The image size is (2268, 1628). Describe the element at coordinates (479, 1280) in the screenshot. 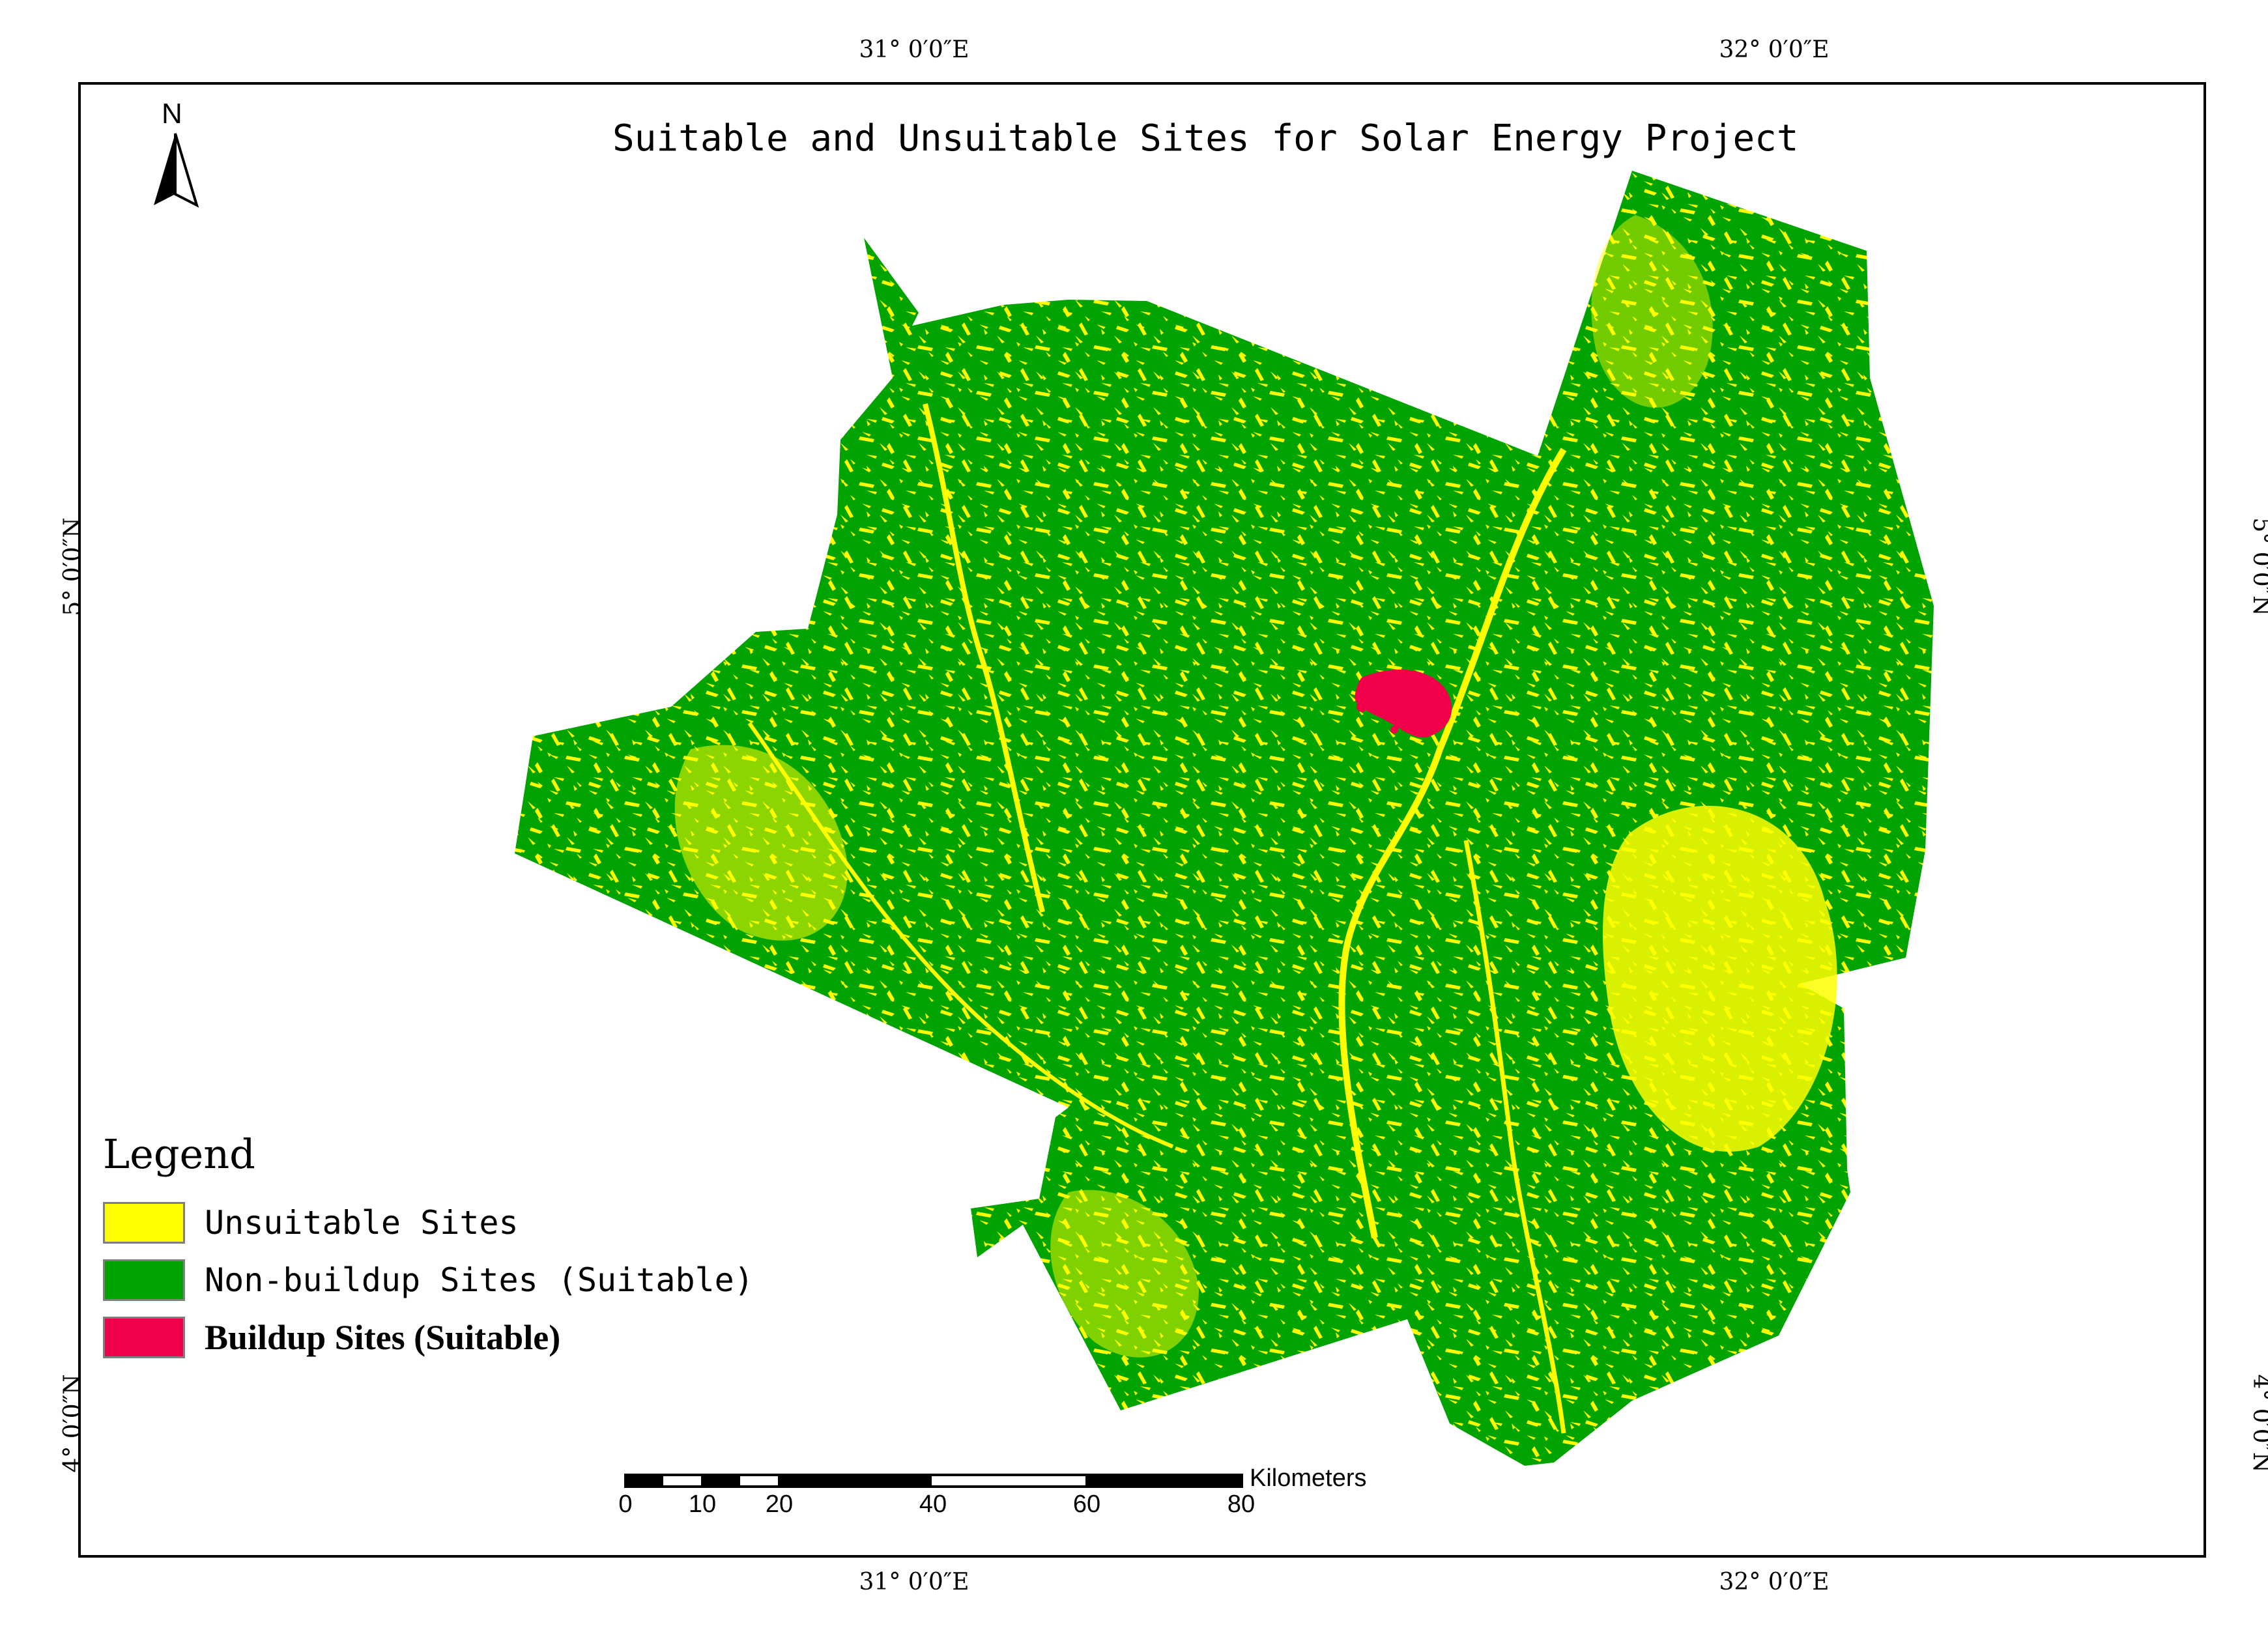

I see `legend-label-non-buildup: Non-buildup Sites (Suitable)` at that location.